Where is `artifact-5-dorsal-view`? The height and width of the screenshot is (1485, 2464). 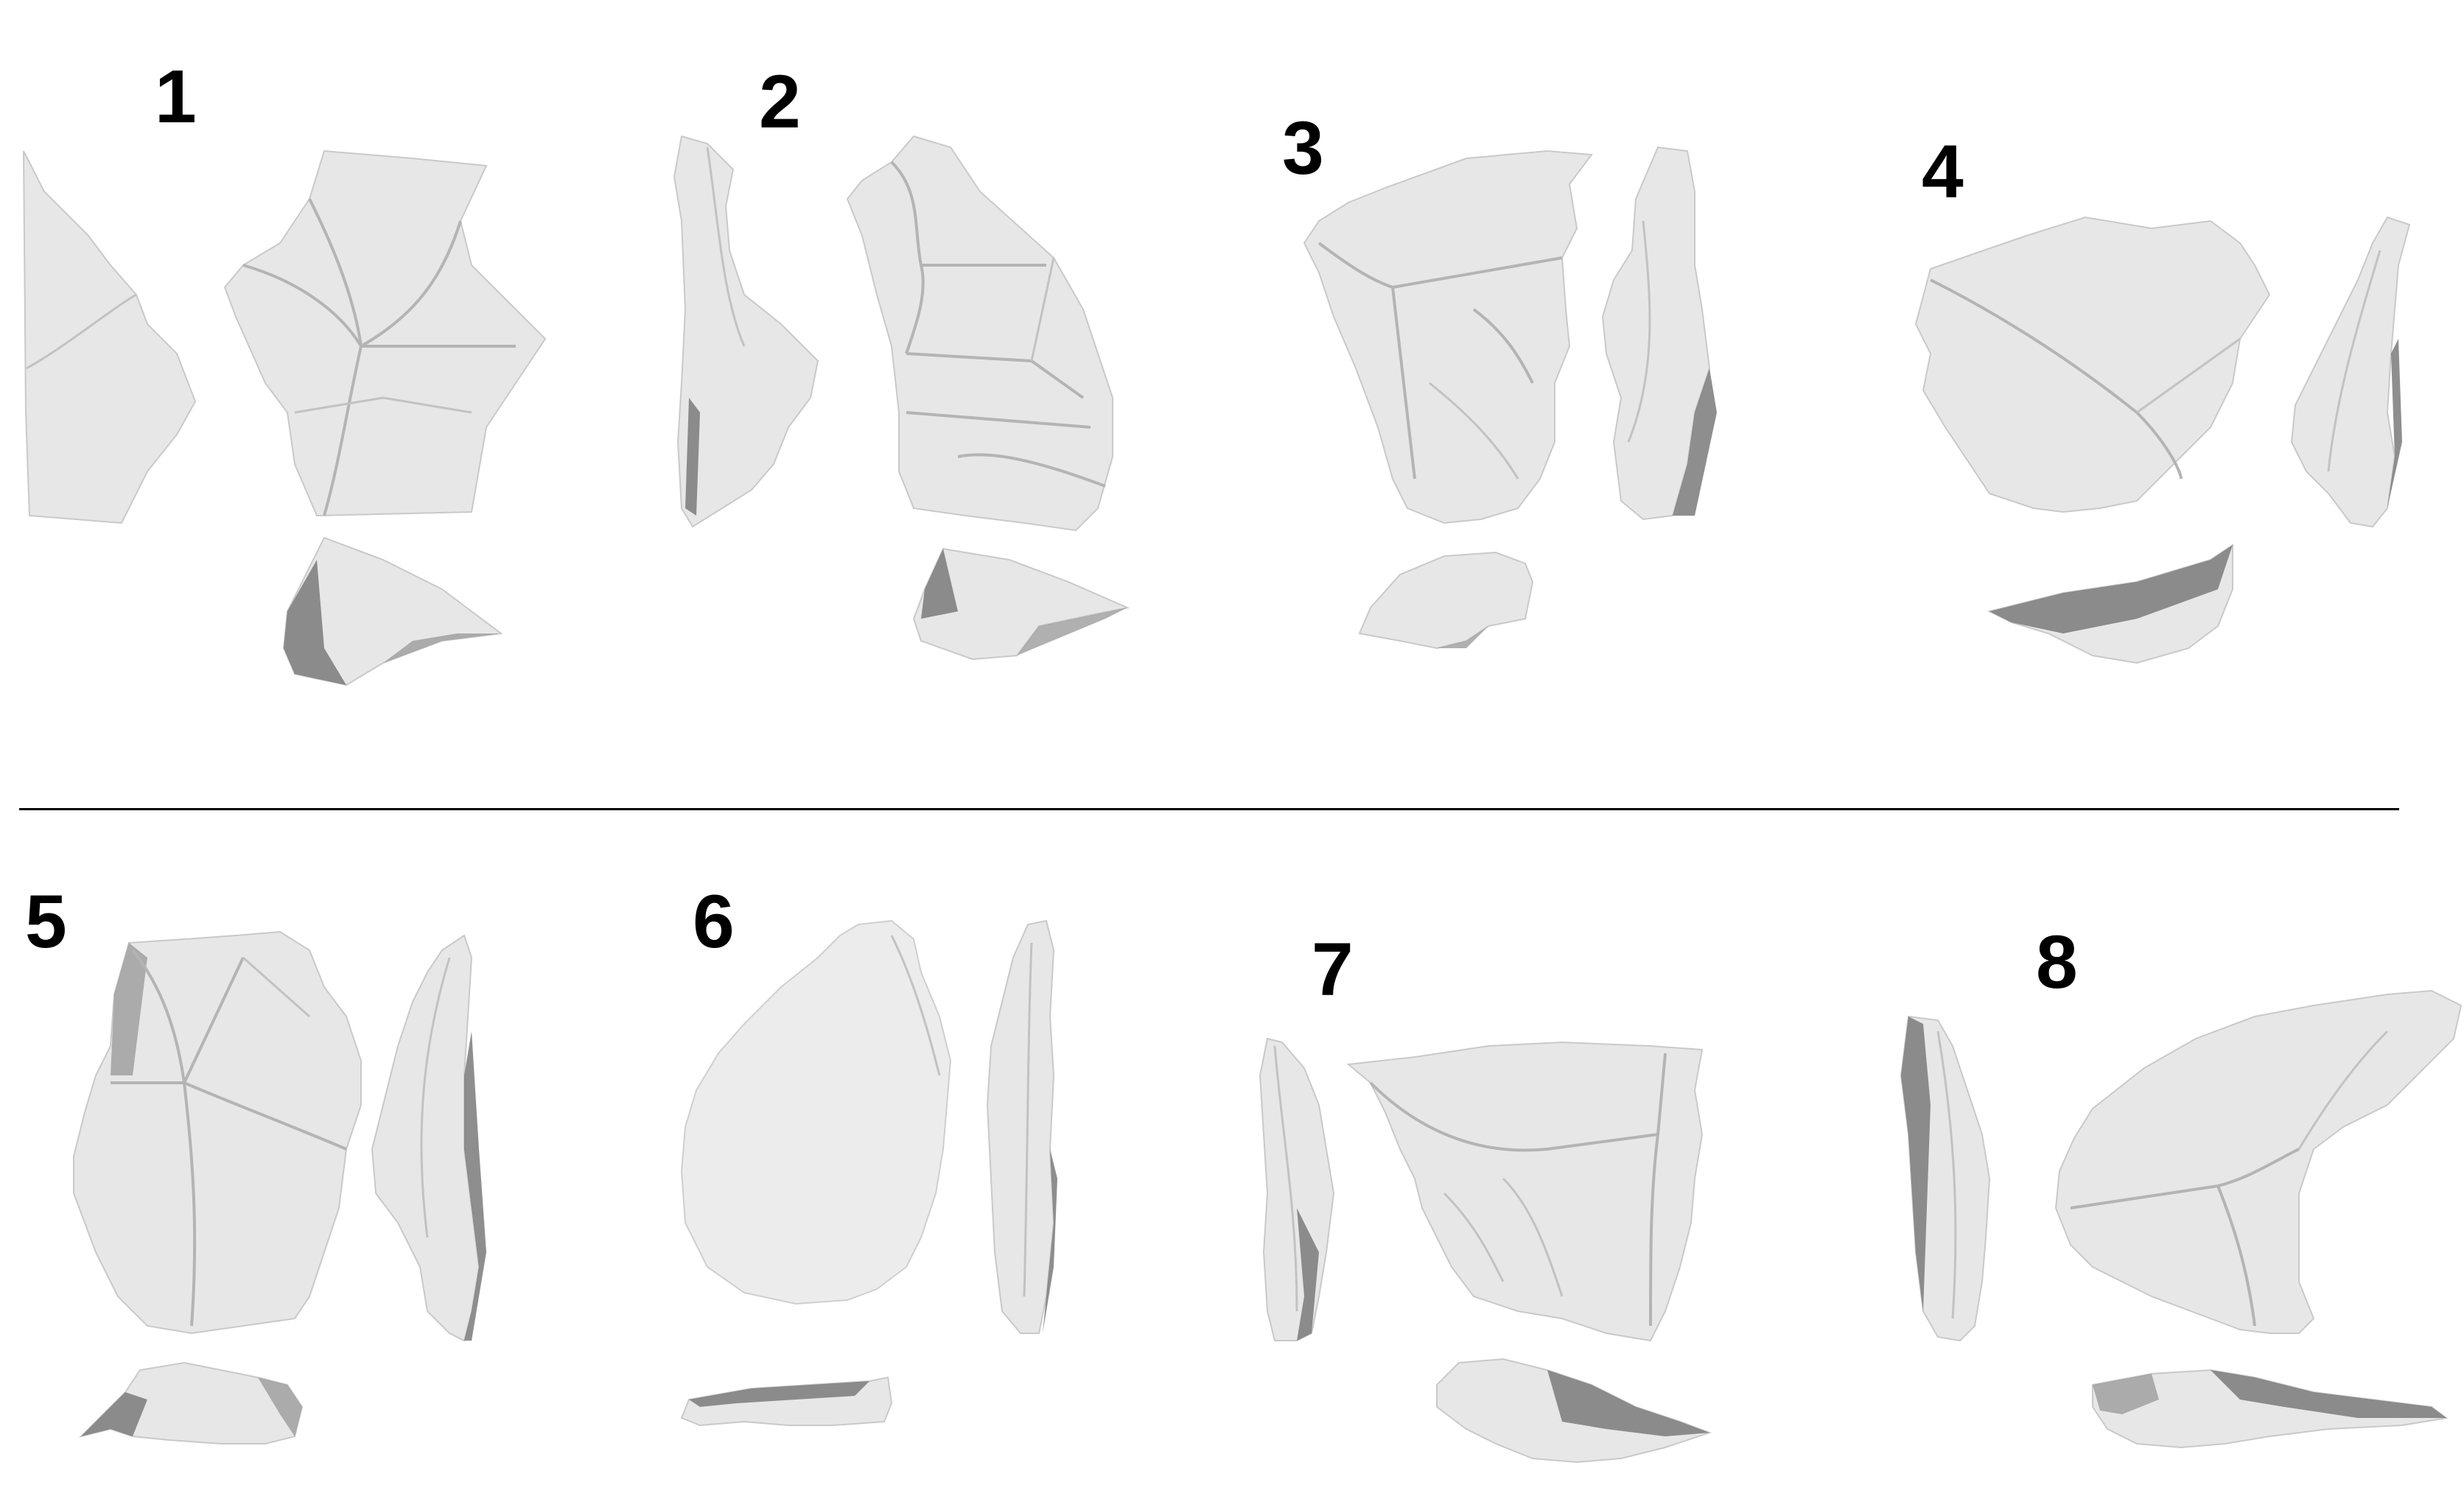
artifact-5-dorsal-view is located at coordinates (217, 1132).